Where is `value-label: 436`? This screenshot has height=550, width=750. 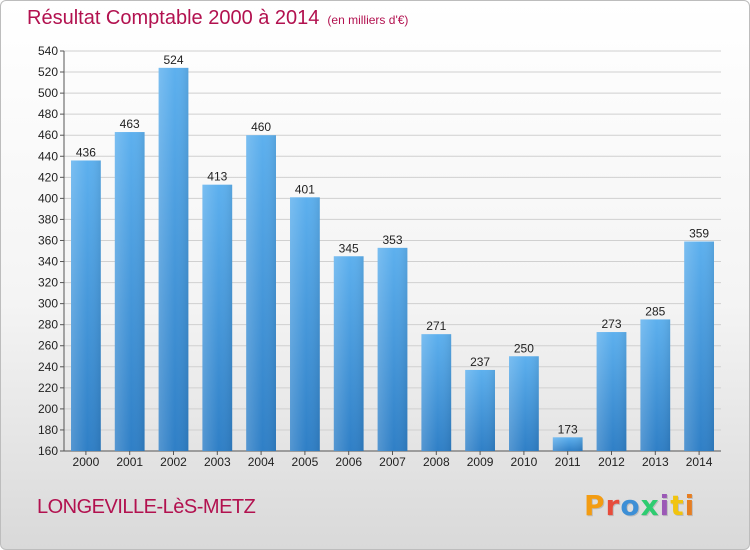
value-label: 436 is located at coordinates (86, 152).